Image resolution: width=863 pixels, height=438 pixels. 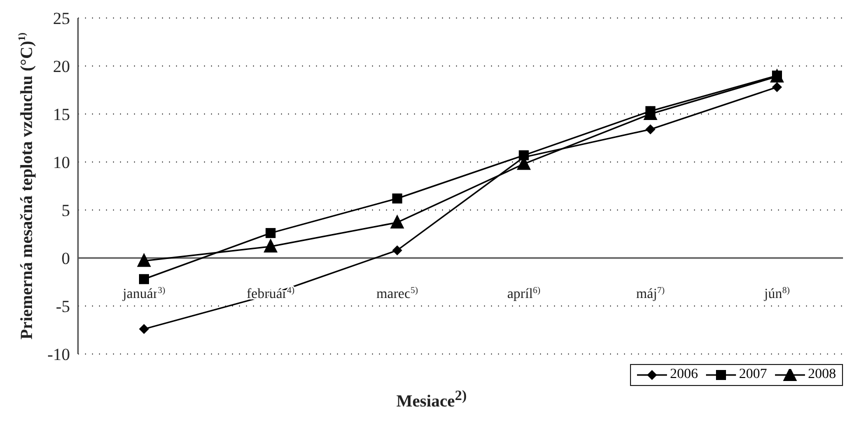 I want to click on y-tick-label: 20, so click(x=61, y=66).